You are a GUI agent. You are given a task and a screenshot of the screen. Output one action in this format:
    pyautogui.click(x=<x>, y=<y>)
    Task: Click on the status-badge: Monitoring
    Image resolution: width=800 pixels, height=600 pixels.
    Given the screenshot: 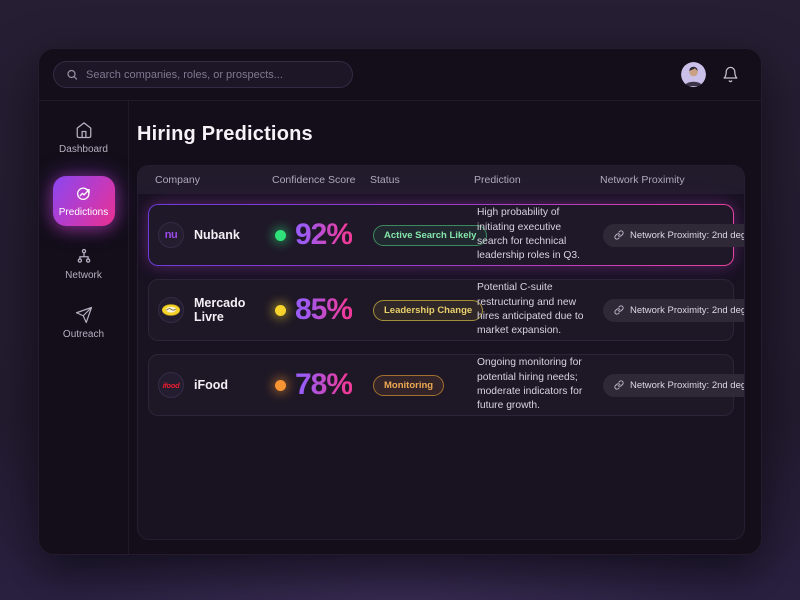 What is the action you would take?
    pyautogui.click(x=409, y=385)
    